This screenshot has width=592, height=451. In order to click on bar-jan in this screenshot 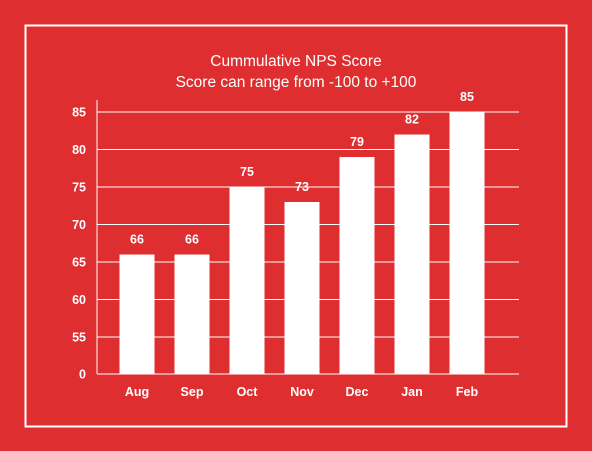, I will do `click(412, 254)`.